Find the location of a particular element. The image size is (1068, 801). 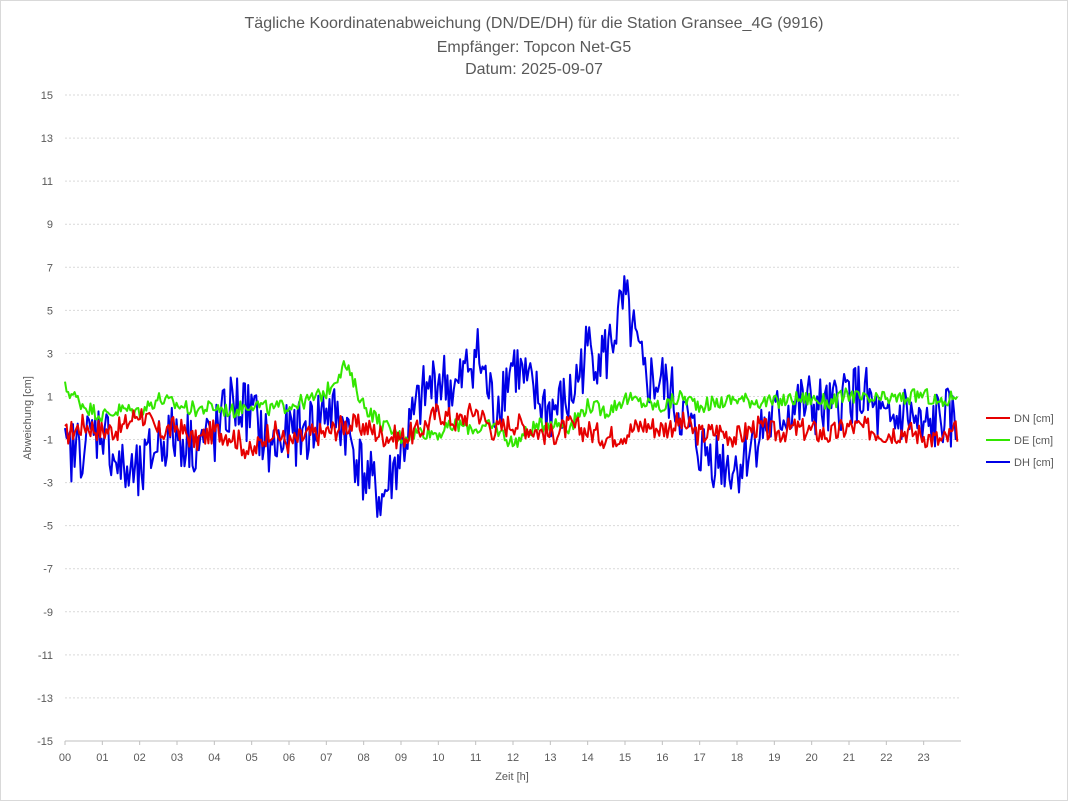

x-tick-label: 02 is located at coordinates (140, 758).